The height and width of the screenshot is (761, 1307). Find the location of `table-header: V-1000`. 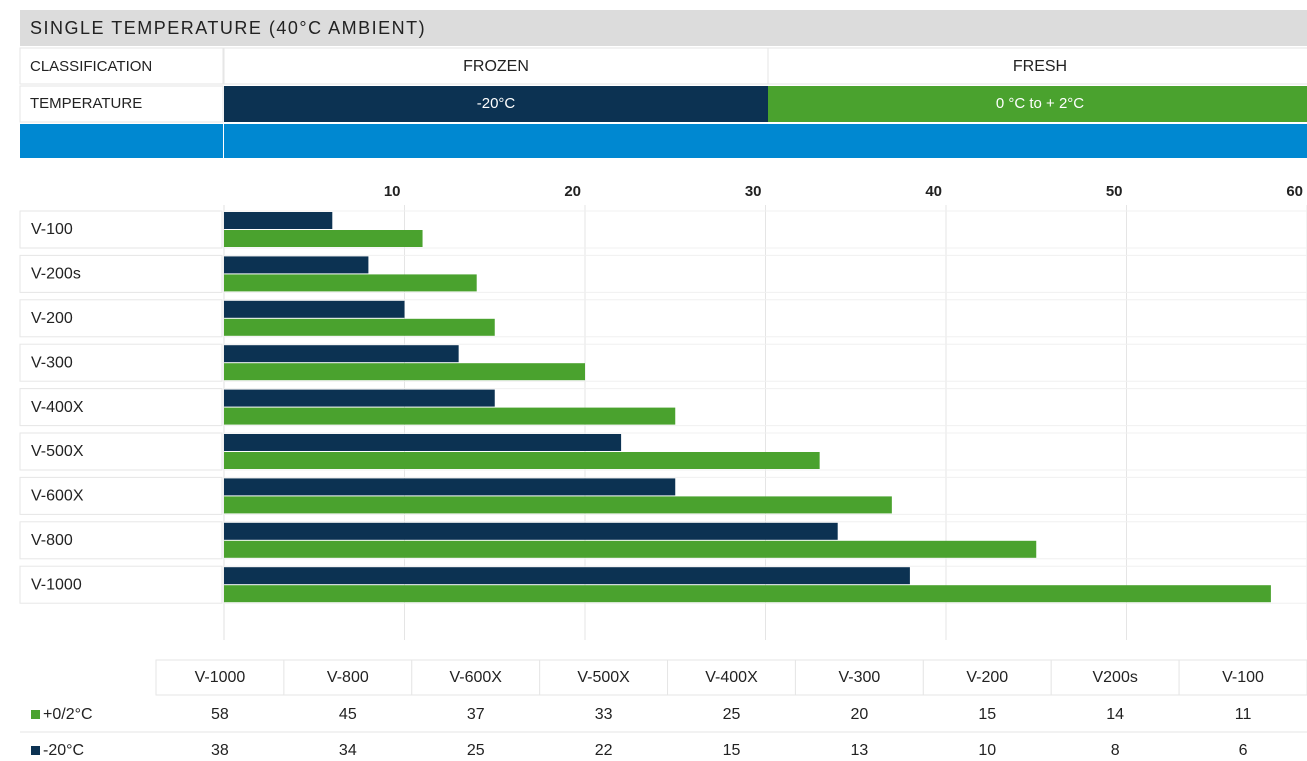

table-header: V-1000 is located at coordinates (220, 677).